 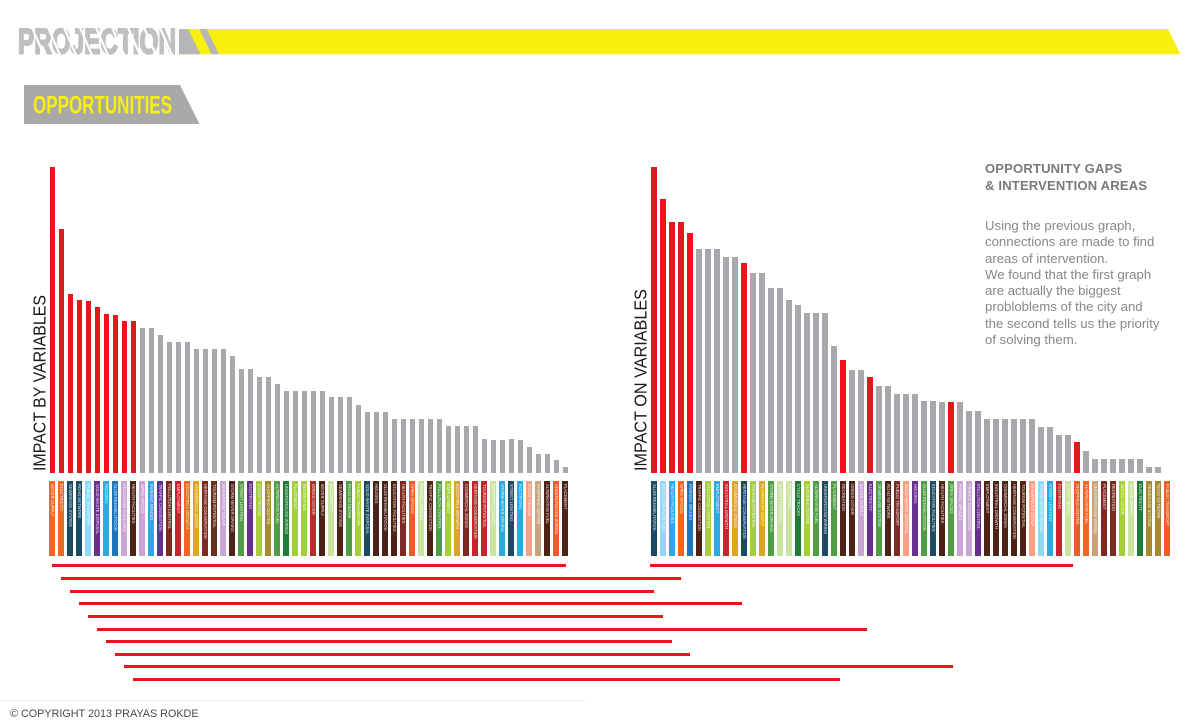 I want to click on svg-text: OPPORTUNITIES, so click(x=102, y=106).